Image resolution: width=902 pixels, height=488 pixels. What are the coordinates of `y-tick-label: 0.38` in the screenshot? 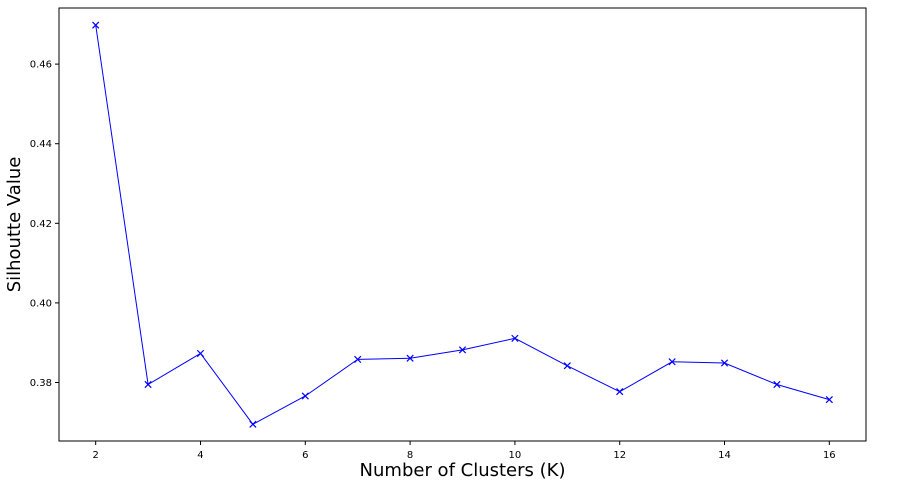 It's located at (41, 383).